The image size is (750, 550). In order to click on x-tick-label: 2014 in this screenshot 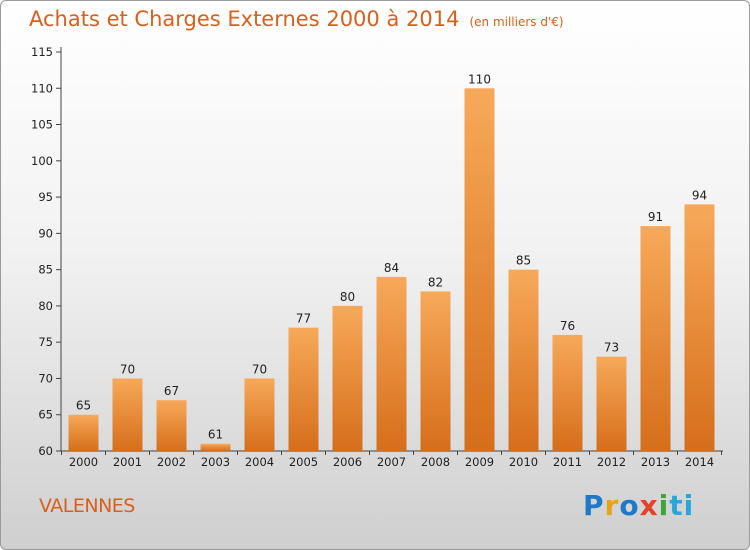, I will do `click(699, 462)`.